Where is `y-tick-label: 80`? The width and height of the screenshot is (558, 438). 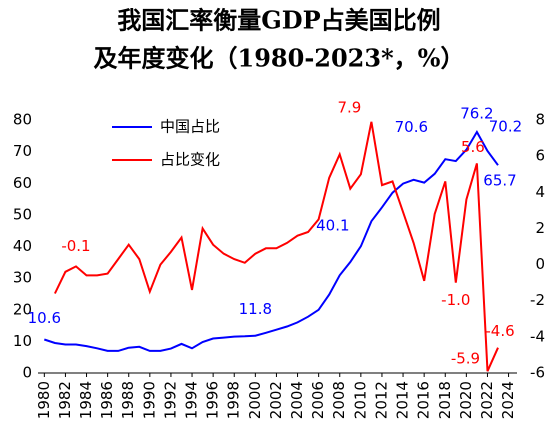
y-tick-label: 80 is located at coordinates (22, 120).